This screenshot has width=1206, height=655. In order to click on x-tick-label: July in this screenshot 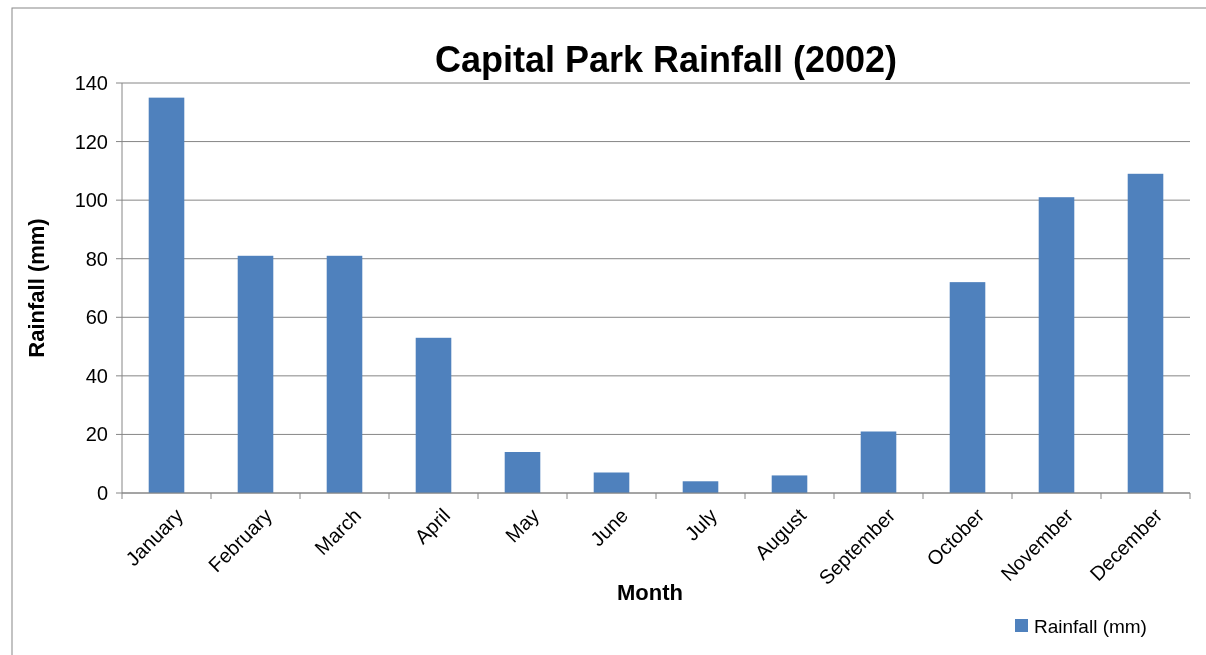, I will do `click(701, 524)`.